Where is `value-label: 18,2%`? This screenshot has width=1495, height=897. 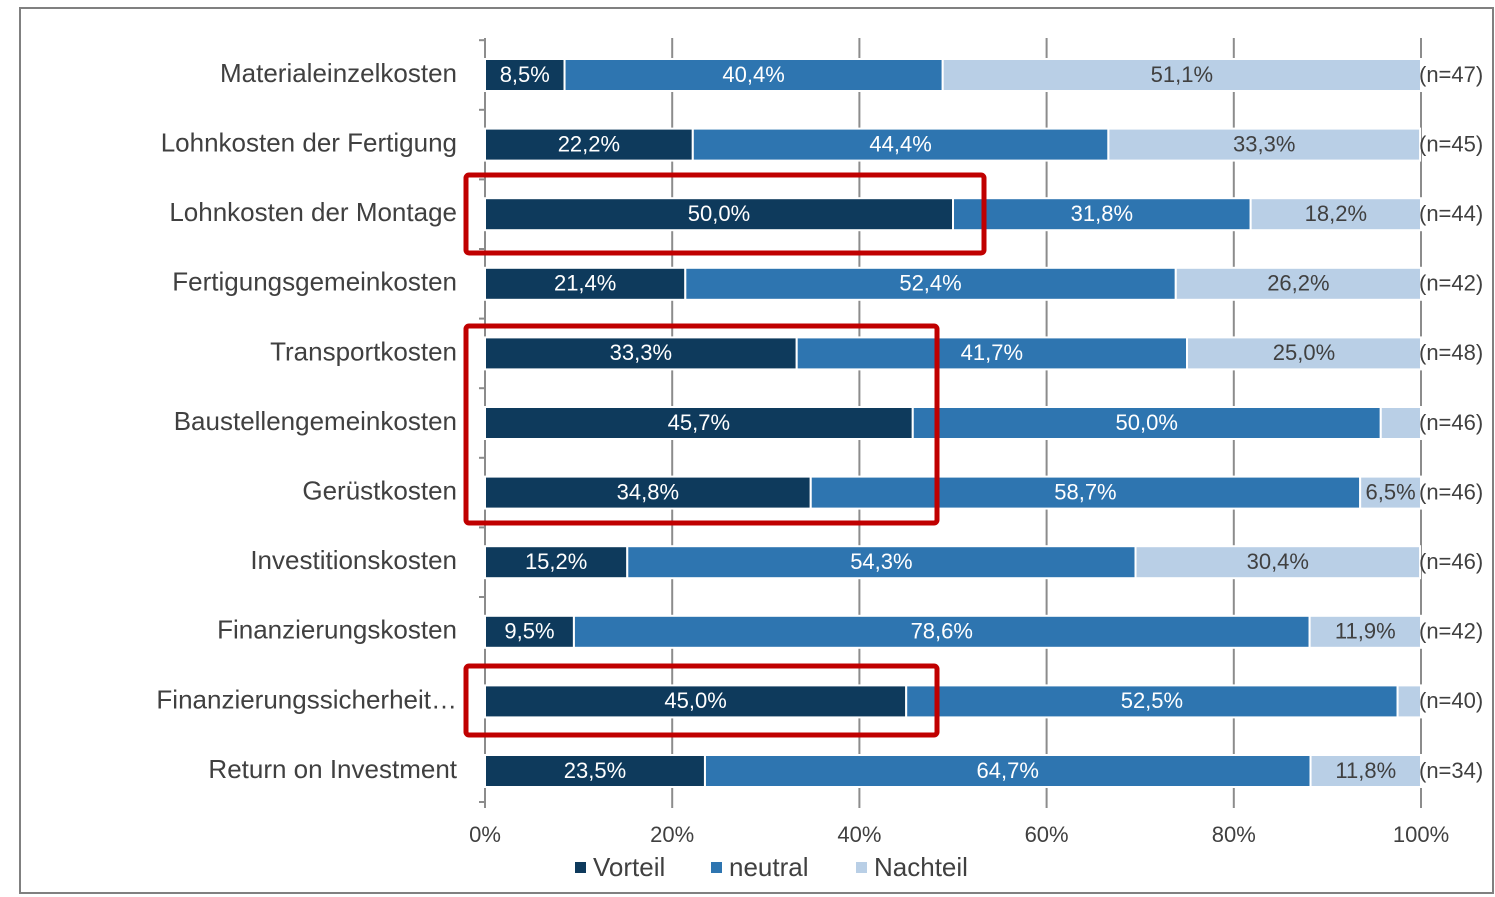
value-label: 18,2% is located at coordinates (1336, 213).